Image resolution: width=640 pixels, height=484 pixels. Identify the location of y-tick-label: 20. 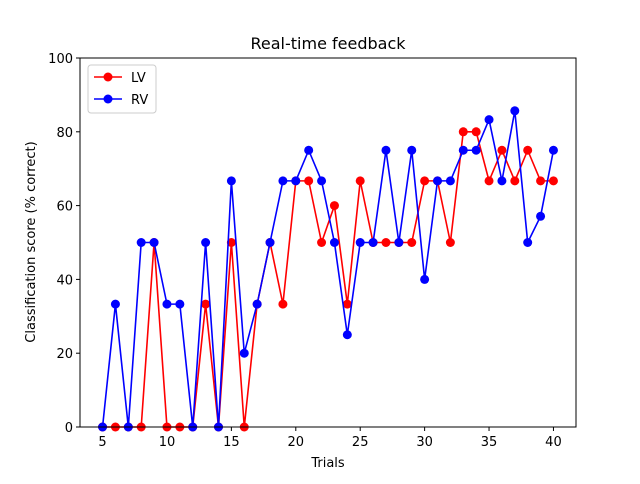
(64, 354).